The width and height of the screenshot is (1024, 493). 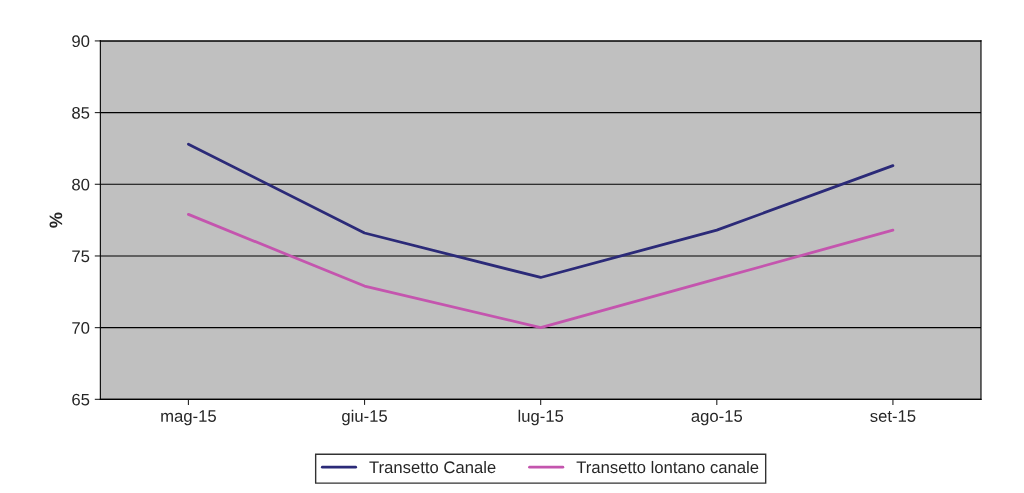 I want to click on legend-label: Transetto lontano canale, so click(x=667, y=467).